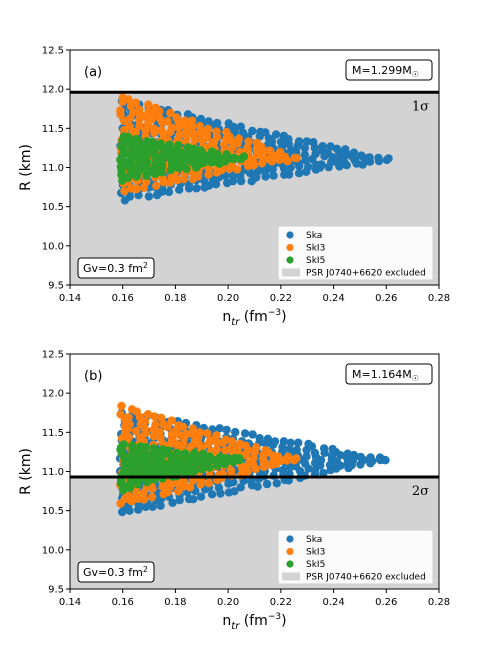 The height and width of the screenshot is (654, 491). What do you see at coordinates (420, 491) in the screenshot?
I see `sigma-label: 2σ` at bounding box center [420, 491].